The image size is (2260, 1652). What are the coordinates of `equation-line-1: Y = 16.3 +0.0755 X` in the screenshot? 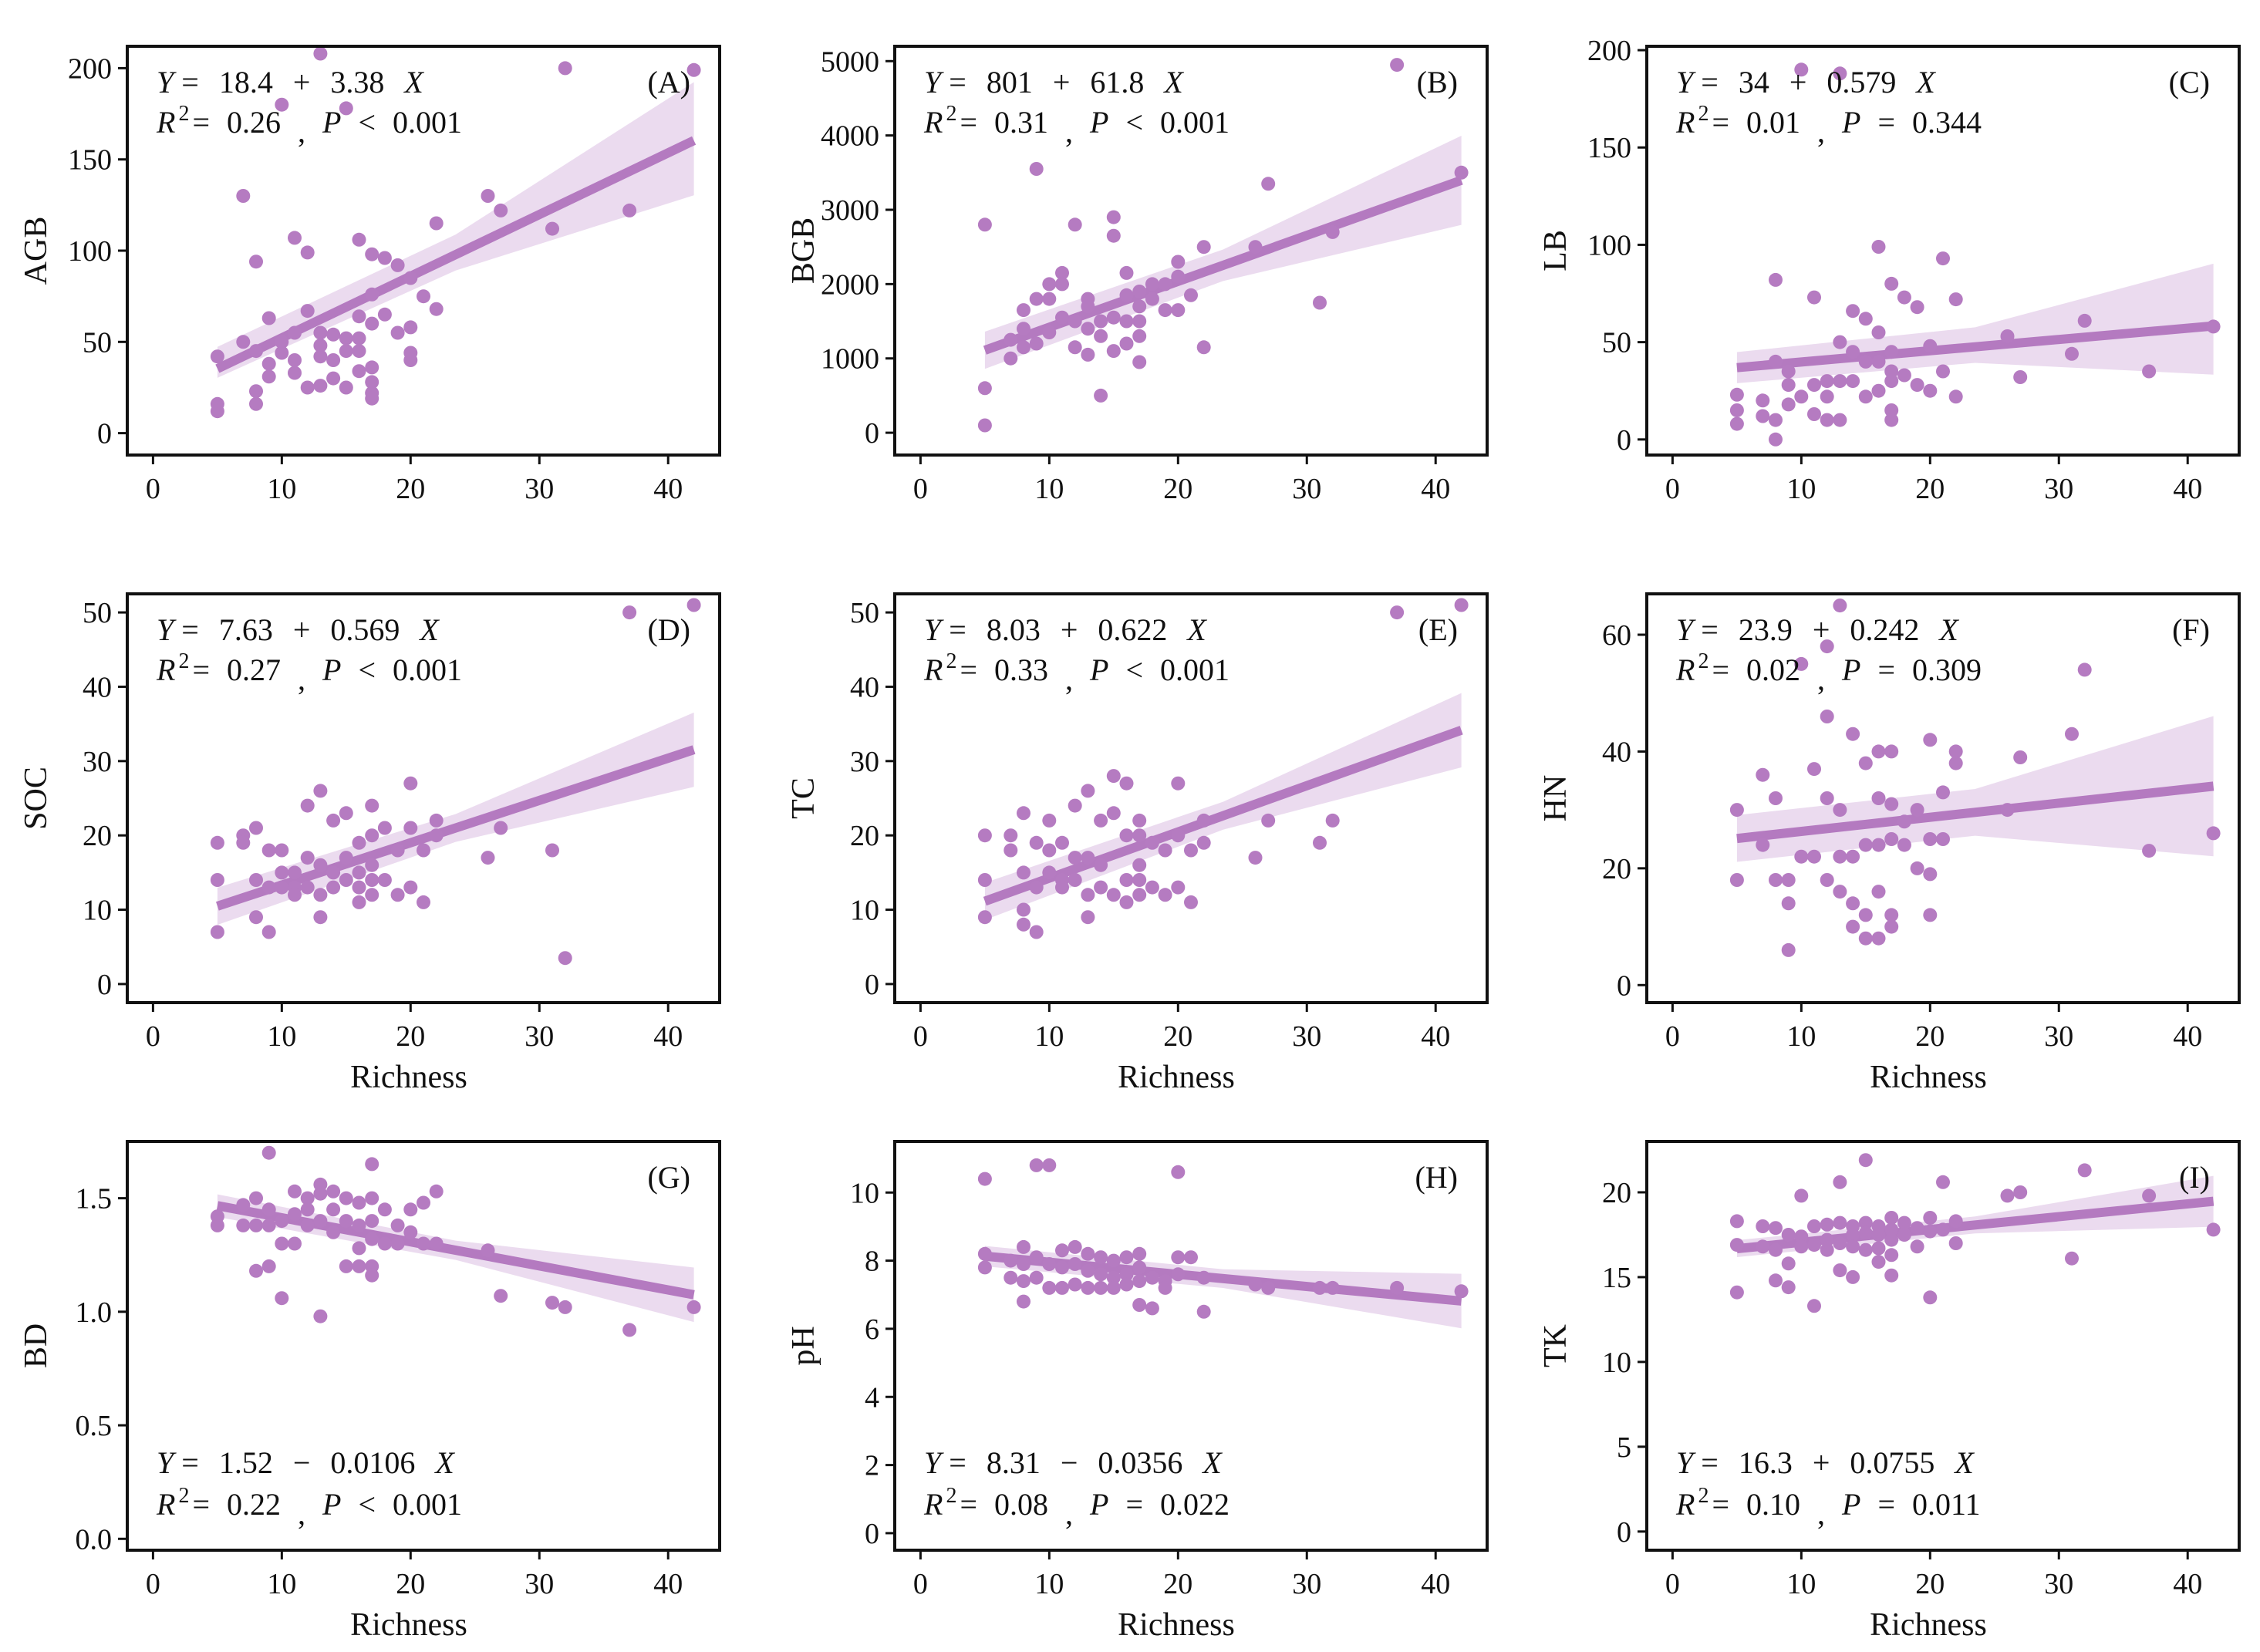 It's located at (1825, 1463).